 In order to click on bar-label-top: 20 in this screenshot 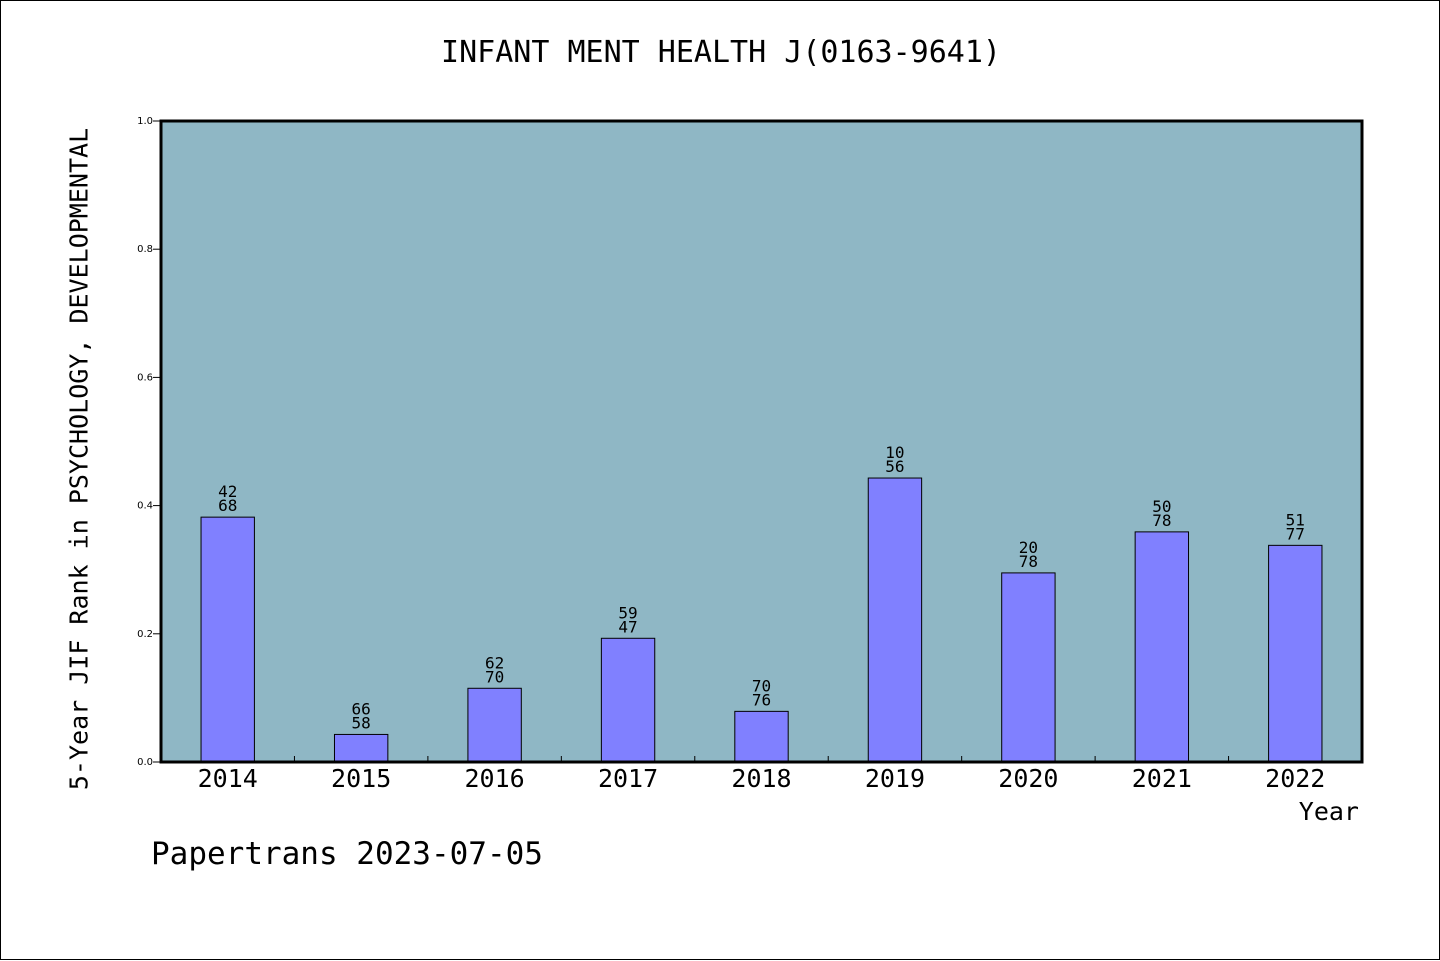, I will do `click(1028, 547)`.